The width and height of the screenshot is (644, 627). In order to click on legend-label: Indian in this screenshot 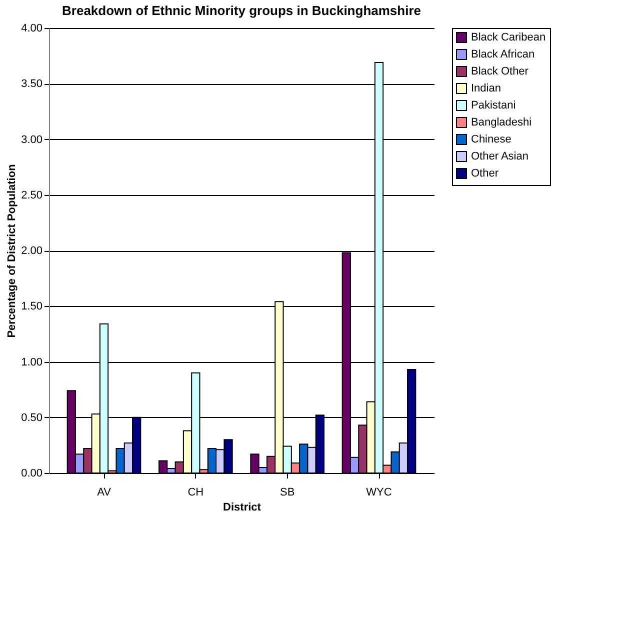, I will do `click(486, 88)`.